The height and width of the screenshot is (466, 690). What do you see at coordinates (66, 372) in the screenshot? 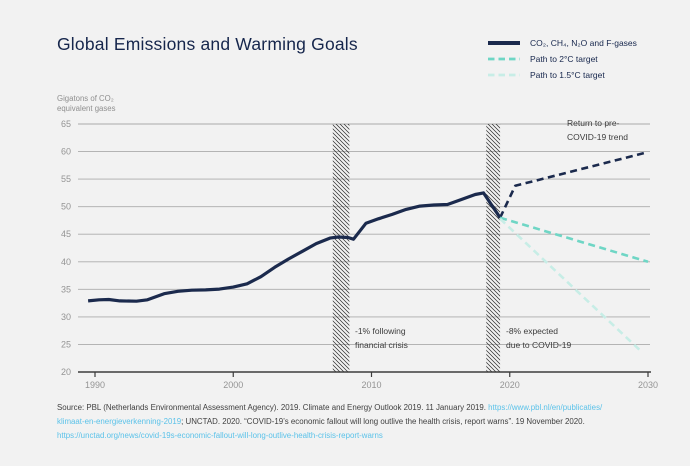
I see `y-tick-label-20: 20` at bounding box center [66, 372].